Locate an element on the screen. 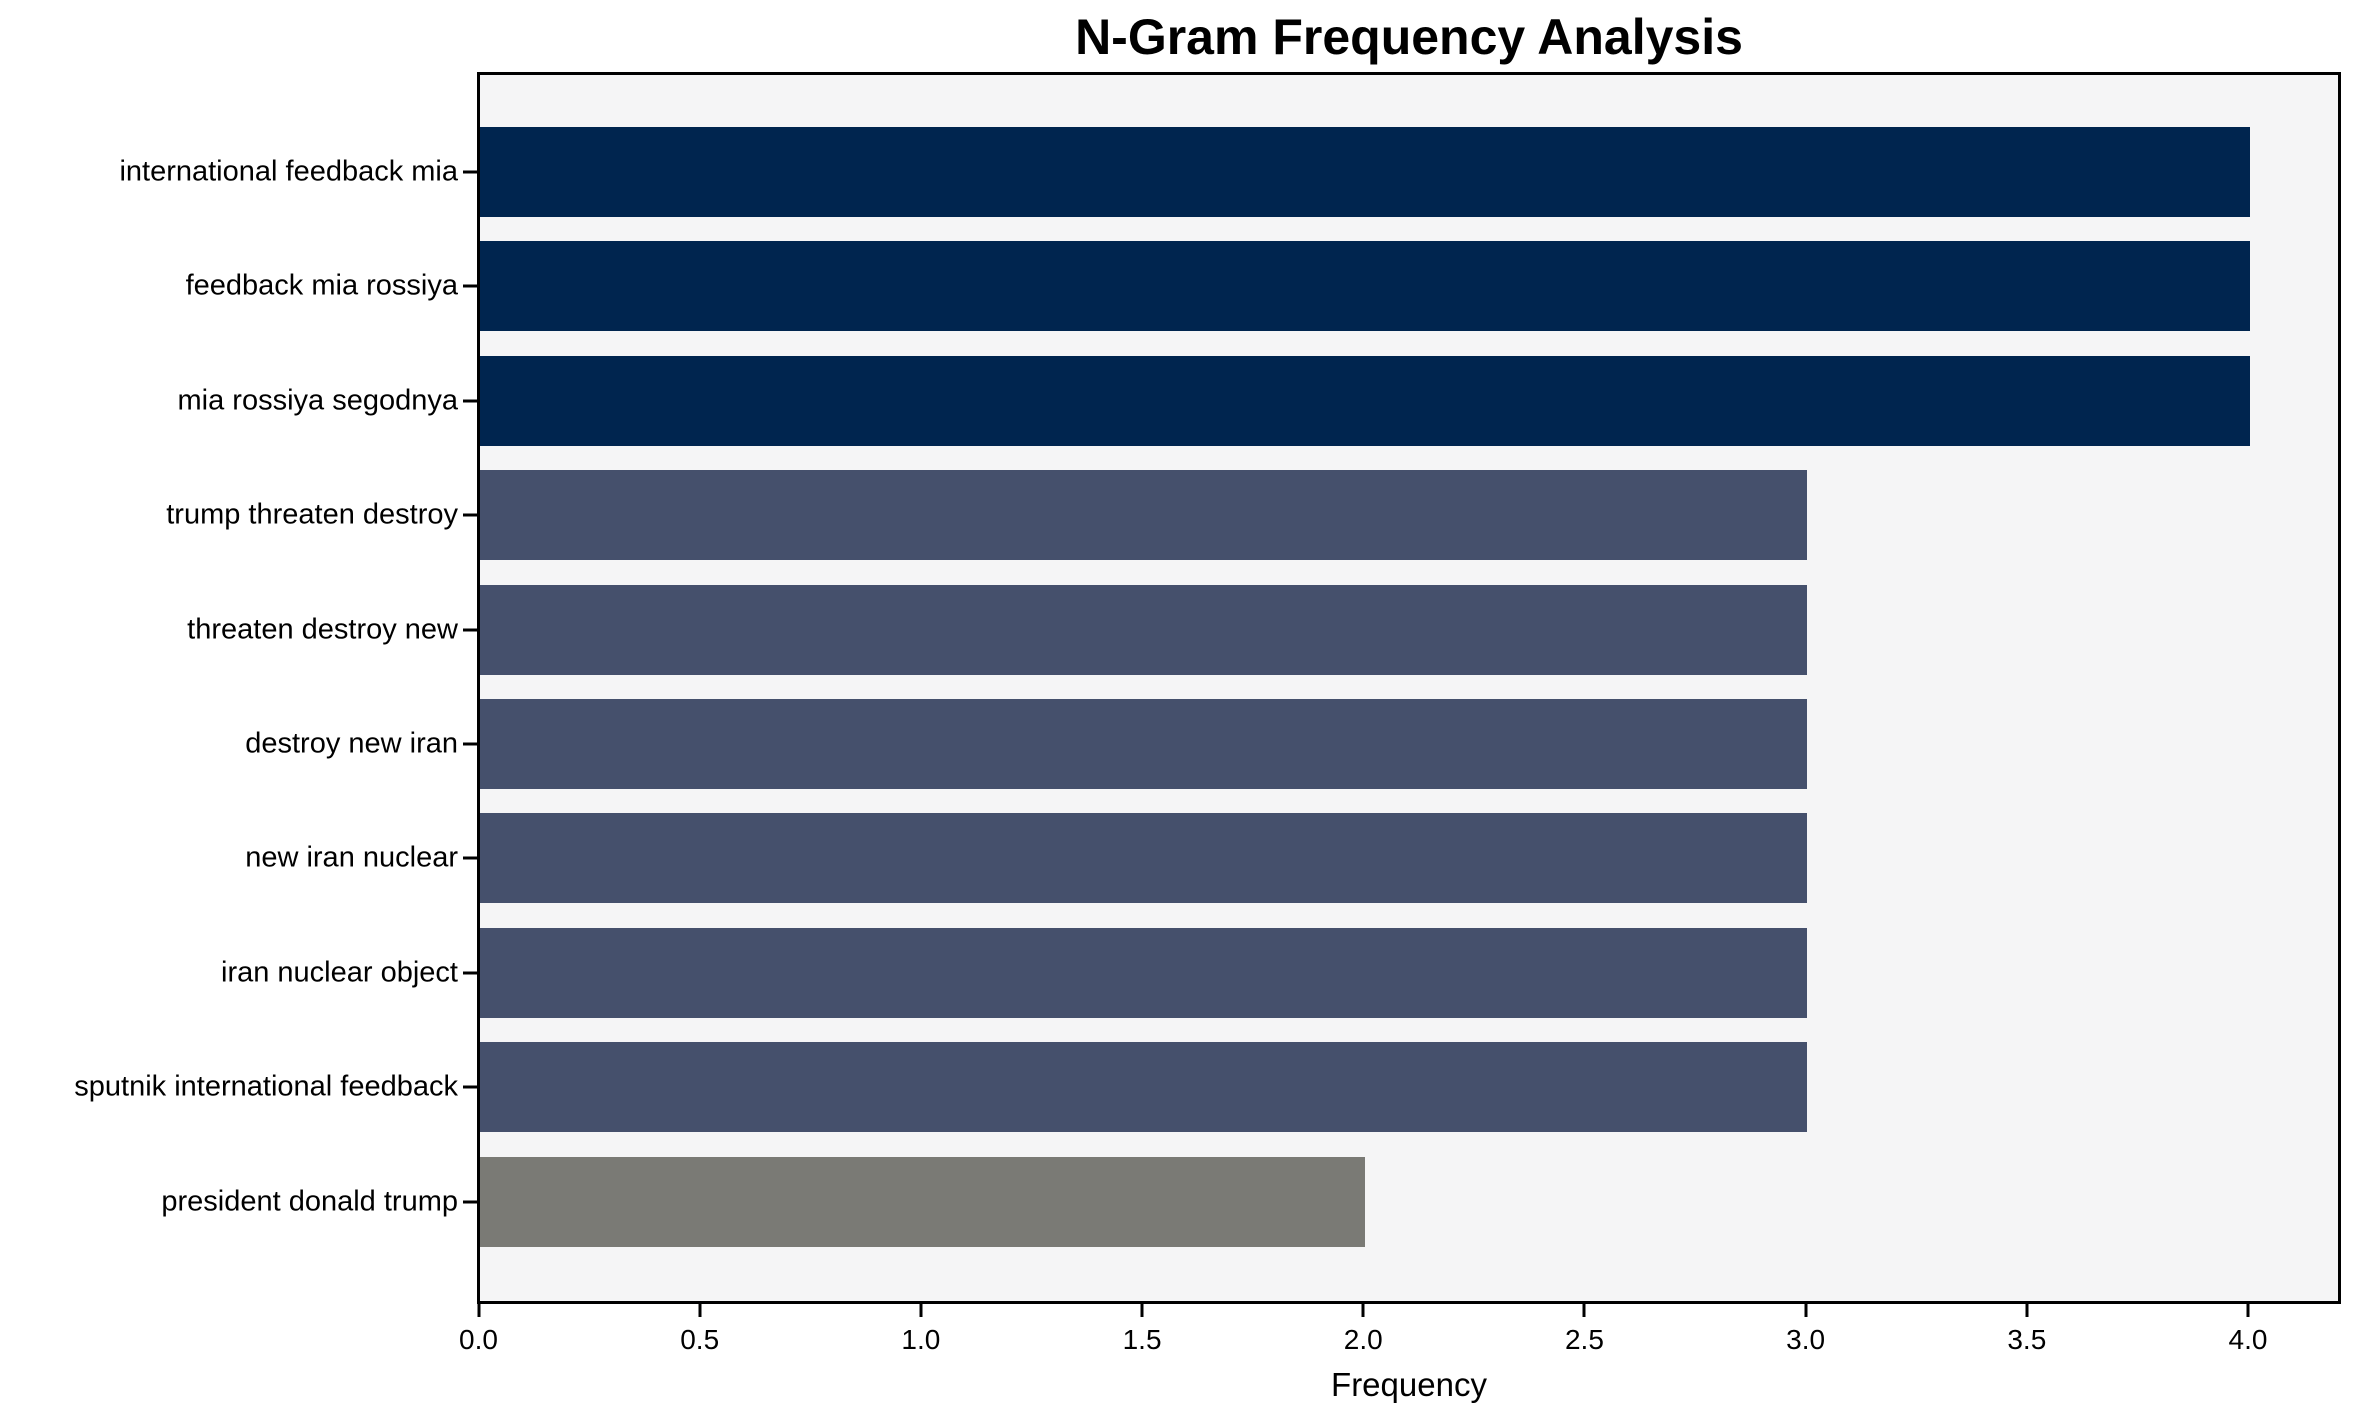 The height and width of the screenshot is (1414, 2360). x-tick-label: 4.0 is located at coordinates (2248, 1339).